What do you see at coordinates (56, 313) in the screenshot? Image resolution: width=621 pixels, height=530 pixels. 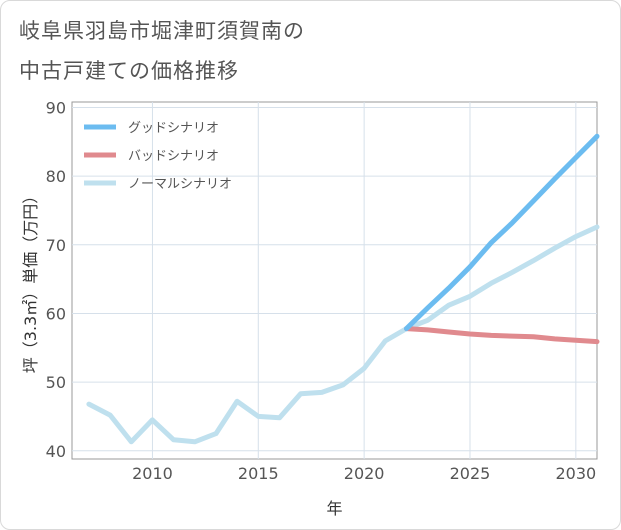 I see `y-tick-label: 60` at bounding box center [56, 313].